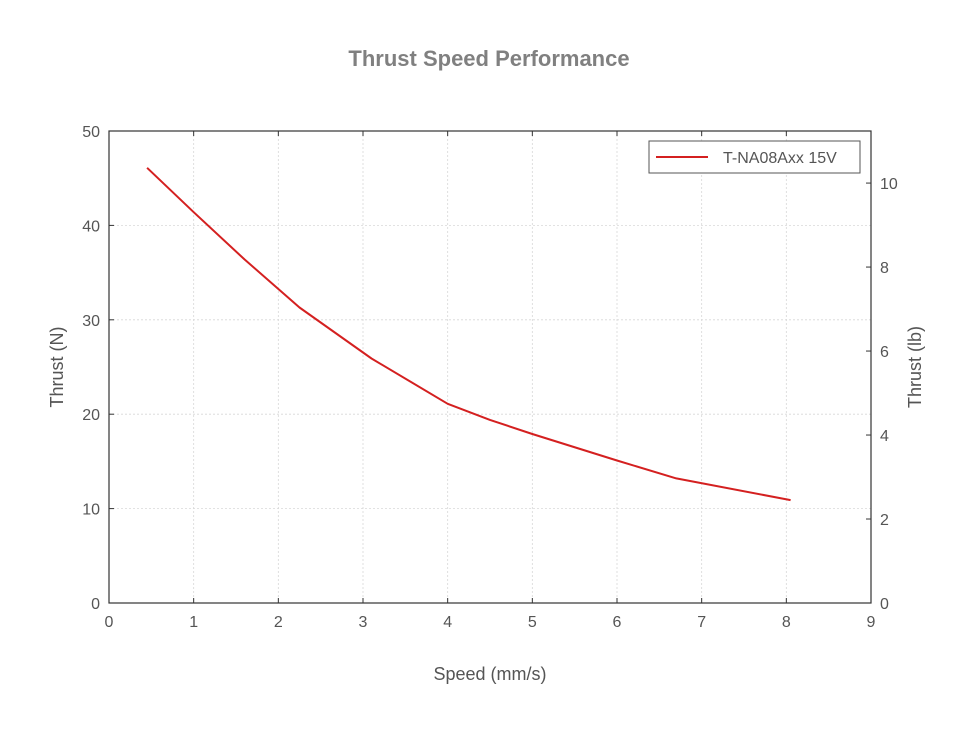 The height and width of the screenshot is (732, 976). Describe the element at coordinates (91, 510) in the screenshot. I see `y-tick-label: 10` at that location.